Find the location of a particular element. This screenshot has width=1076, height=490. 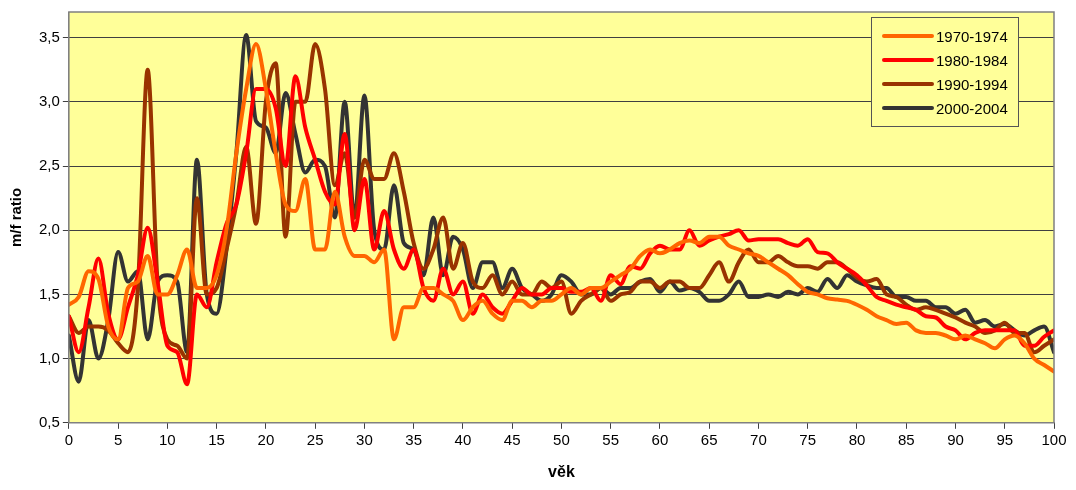

x-tick-label: 0 is located at coordinates (69, 439).